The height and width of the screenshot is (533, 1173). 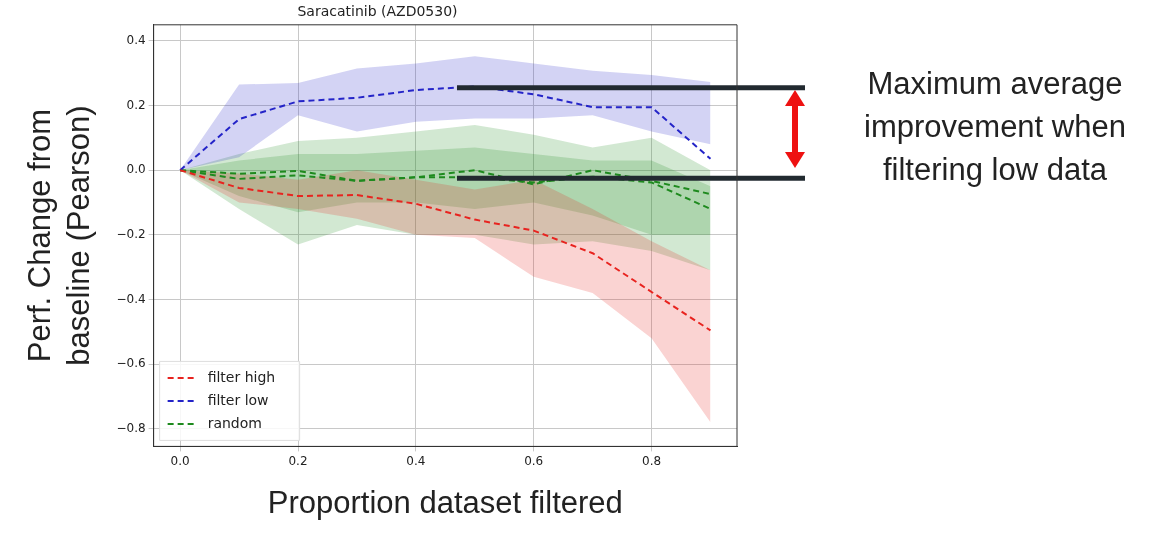 I want to click on y-tick-label: 0.0, so click(x=136, y=169).